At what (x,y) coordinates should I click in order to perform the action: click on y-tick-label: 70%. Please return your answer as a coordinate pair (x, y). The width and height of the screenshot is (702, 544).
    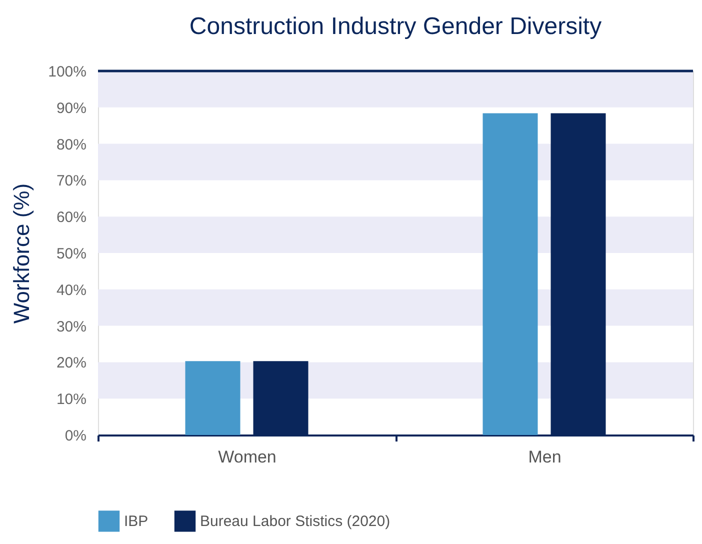
    Looking at the image, I should click on (71, 181).